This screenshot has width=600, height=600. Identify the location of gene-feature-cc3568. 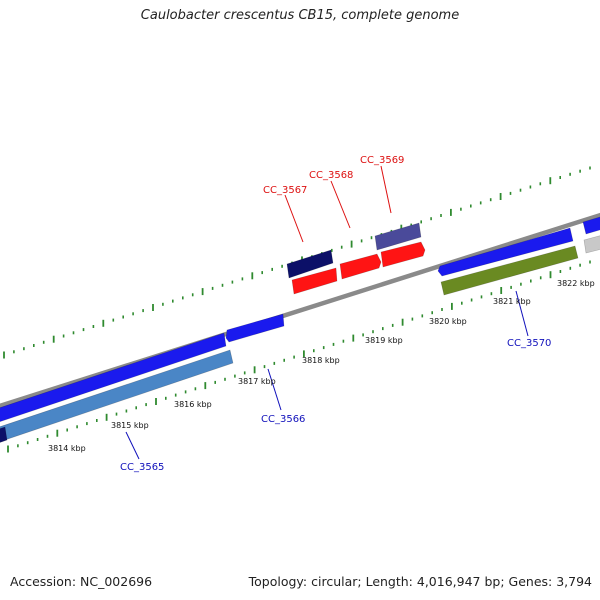
(360, 266).